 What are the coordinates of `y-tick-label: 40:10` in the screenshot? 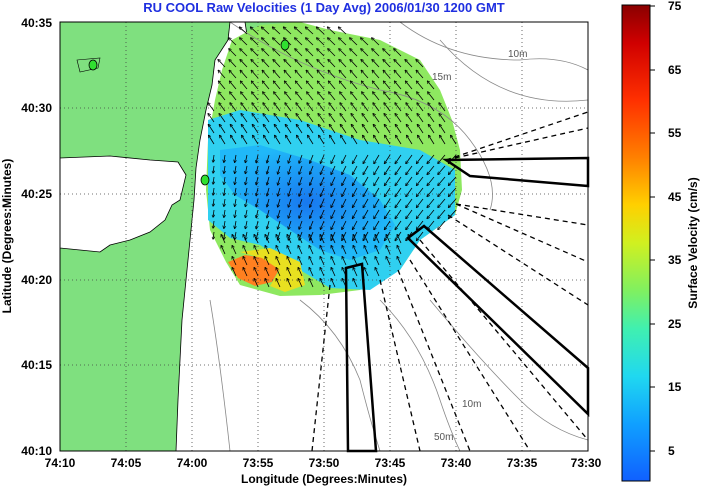 It's located at (36, 451).